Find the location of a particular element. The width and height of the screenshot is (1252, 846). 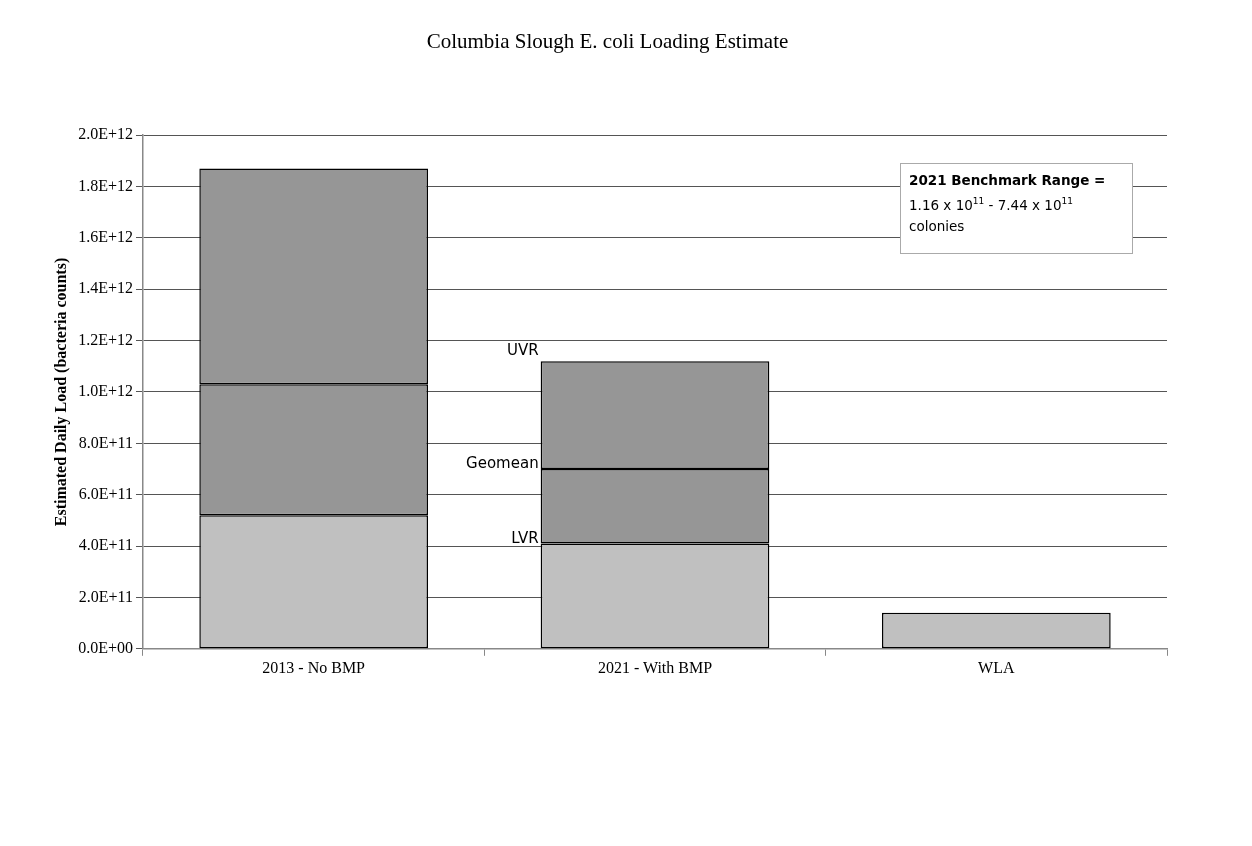

y-tick-label: 1.8E+12 is located at coordinates (105, 185).